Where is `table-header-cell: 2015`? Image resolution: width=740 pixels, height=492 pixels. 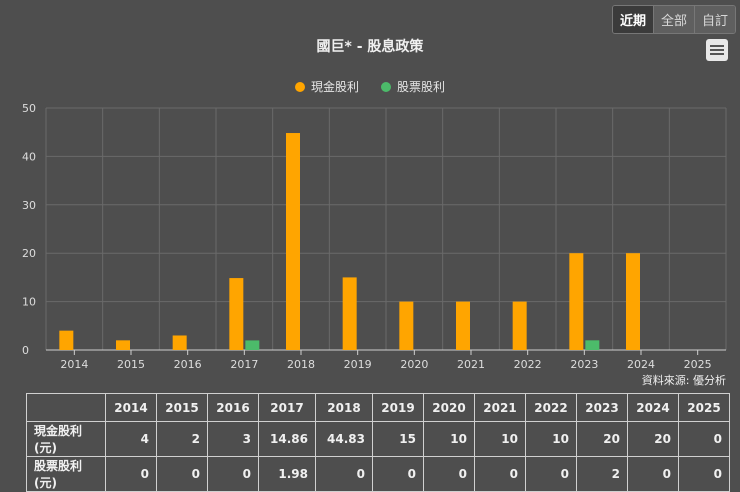 table-header-cell: 2015 is located at coordinates (182, 407).